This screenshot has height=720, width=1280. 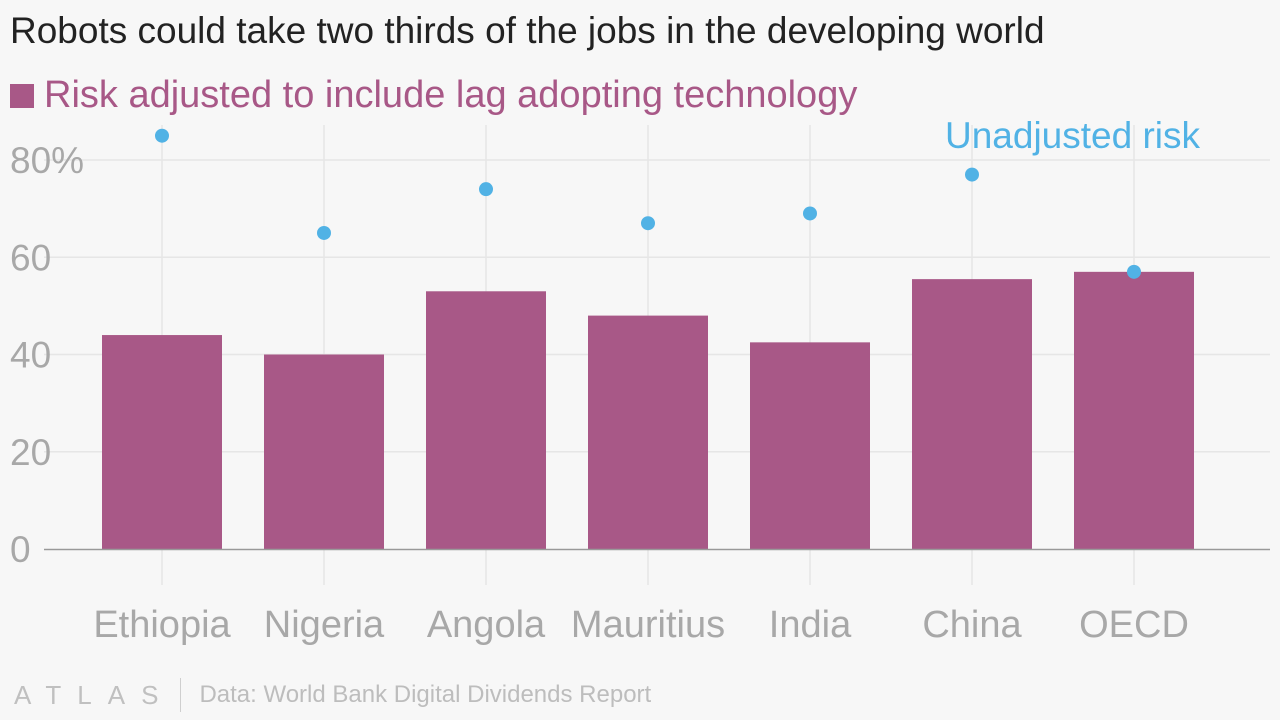 I want to click on dot-nigeria, so click(x=324, y=232).